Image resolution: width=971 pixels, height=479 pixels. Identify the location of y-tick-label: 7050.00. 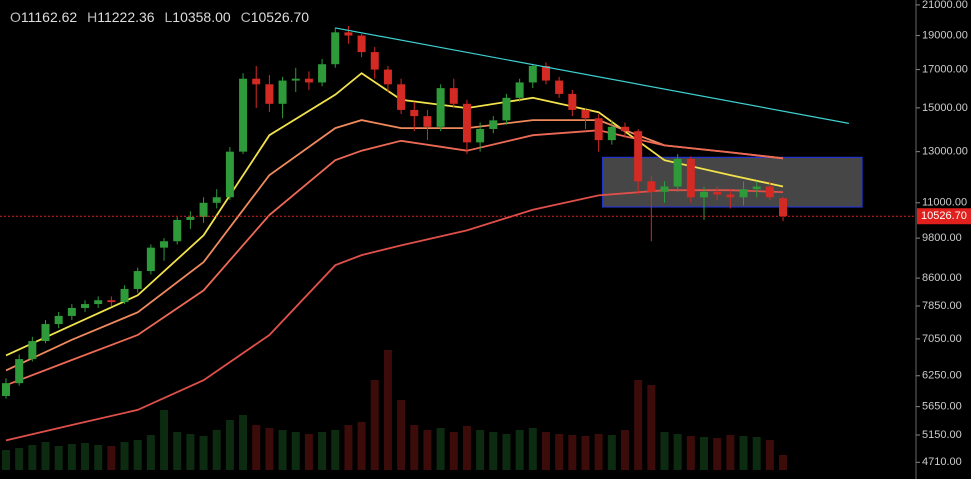
(942, 339).